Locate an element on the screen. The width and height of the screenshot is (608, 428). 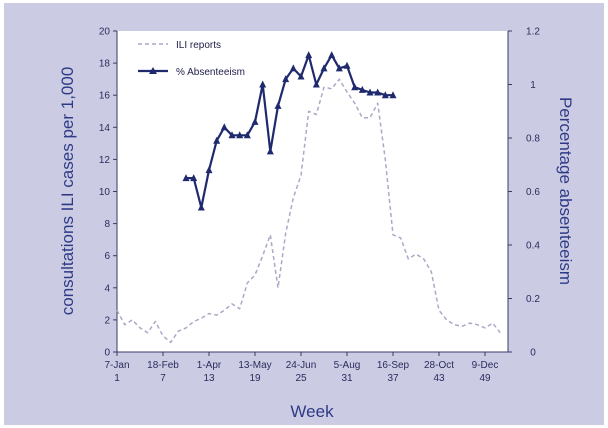
x-axis-title: Week is located at coordinates (312, 411).